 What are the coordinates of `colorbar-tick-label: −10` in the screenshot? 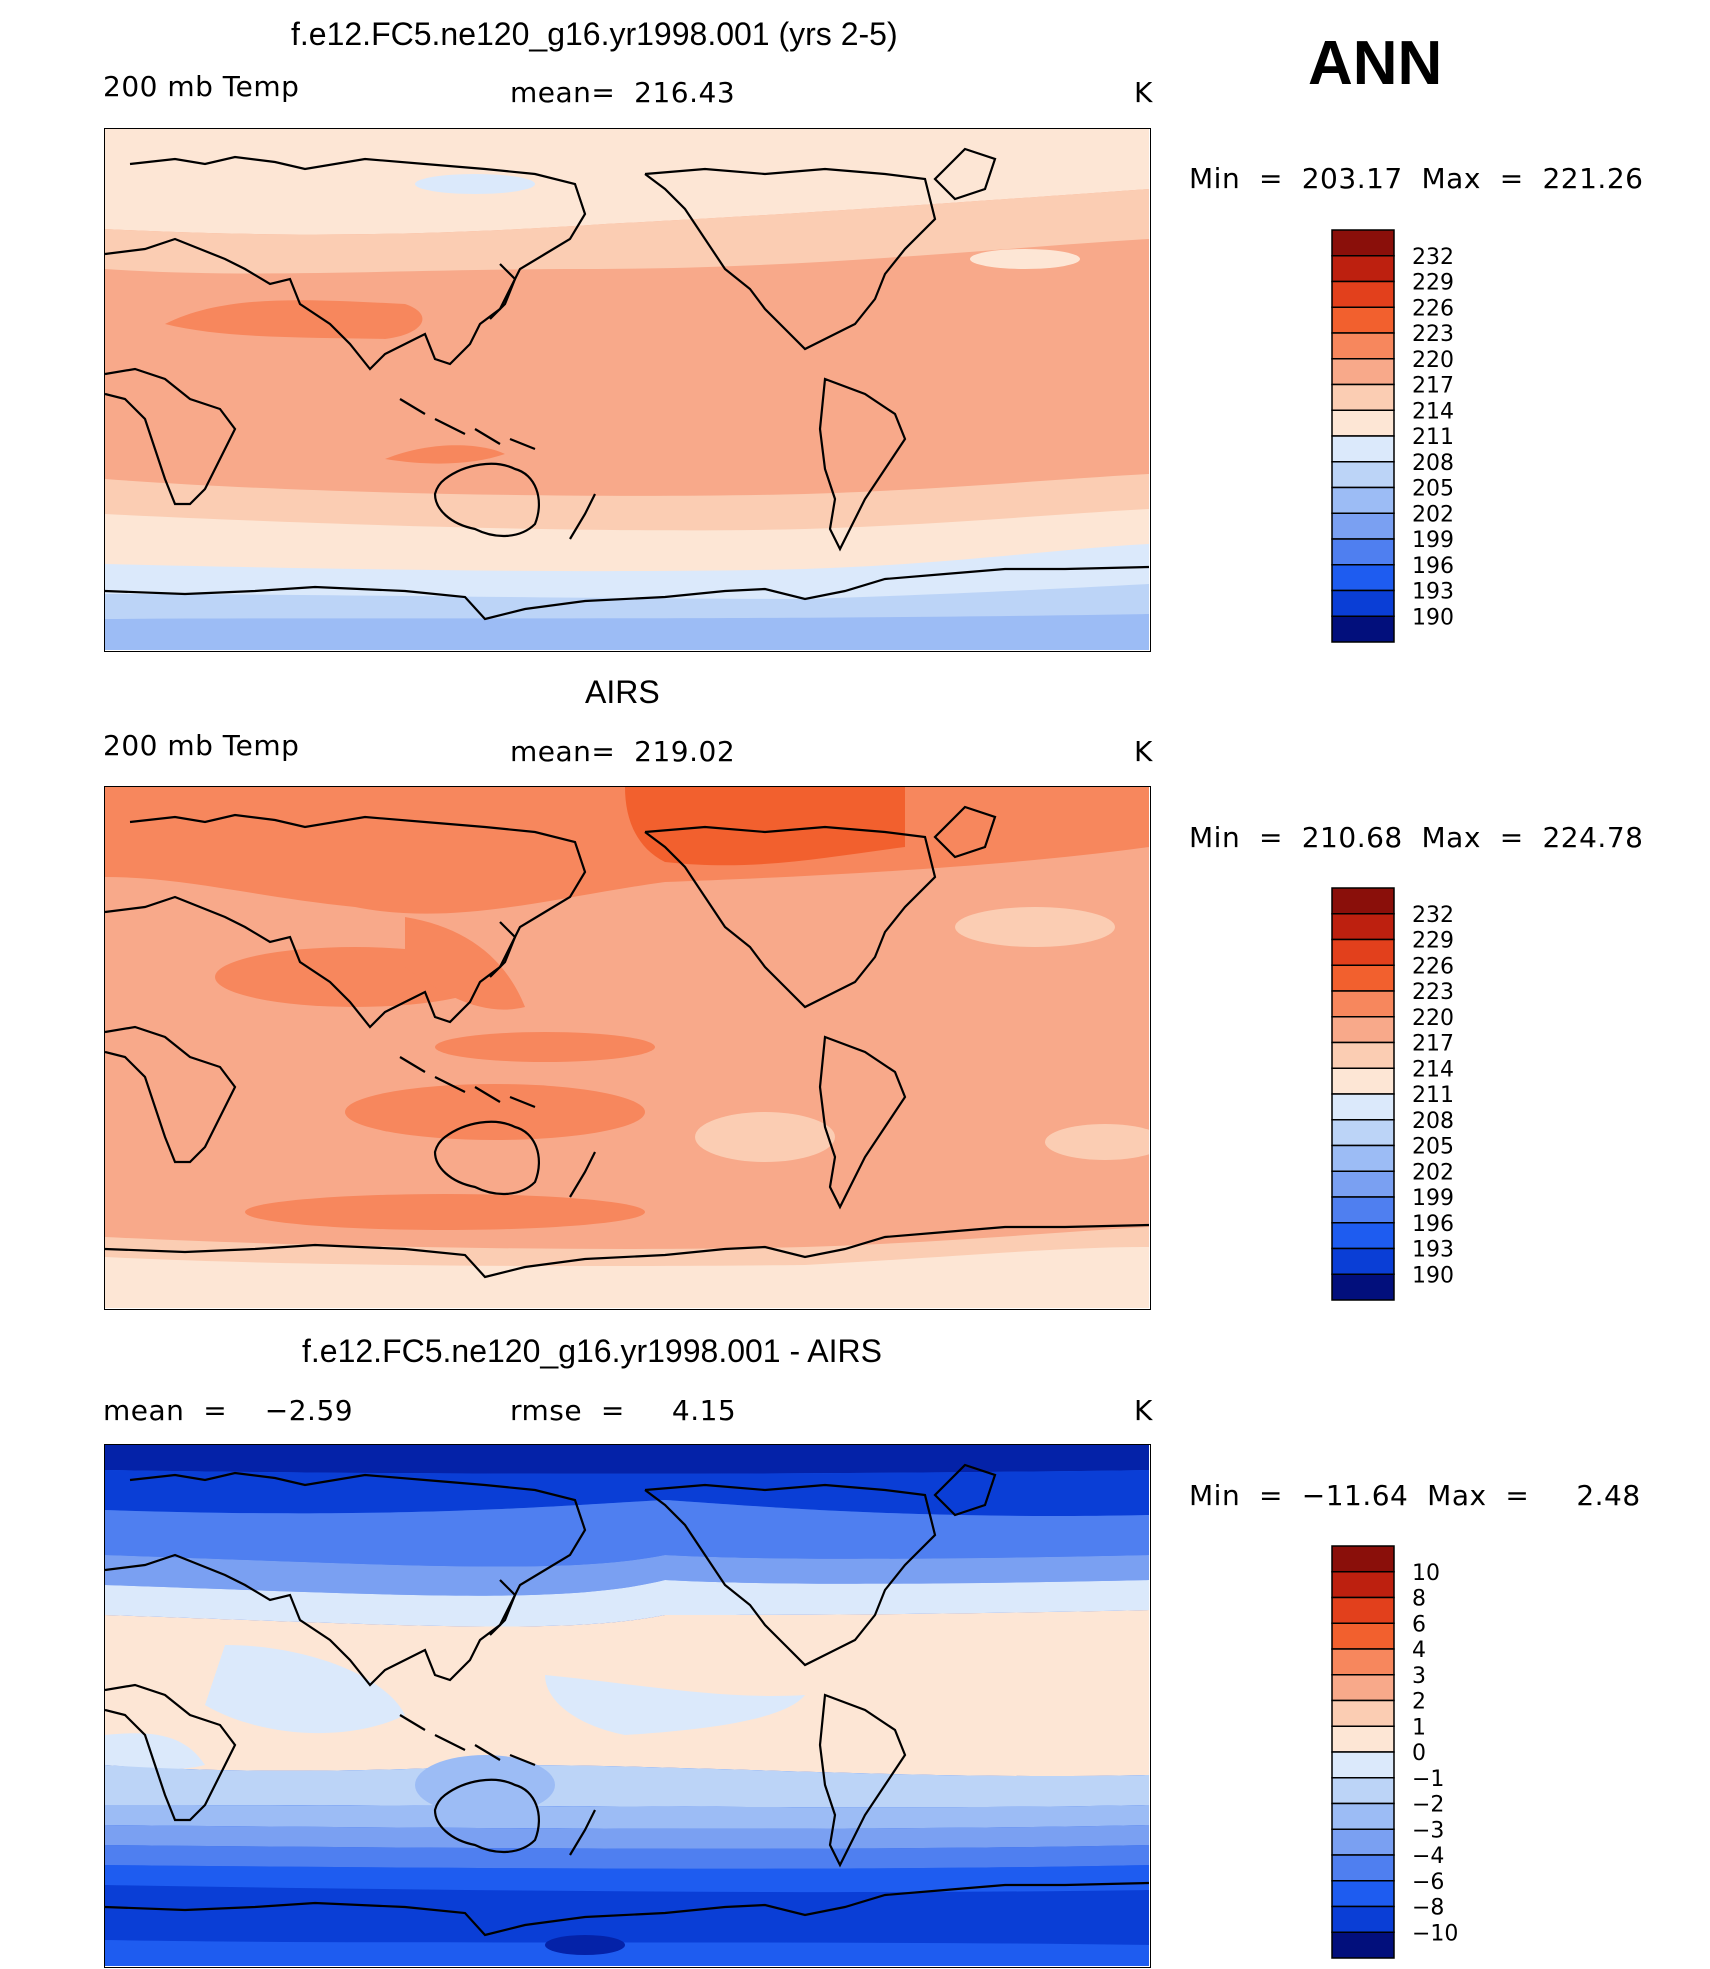 It's located at (1435, 1933).